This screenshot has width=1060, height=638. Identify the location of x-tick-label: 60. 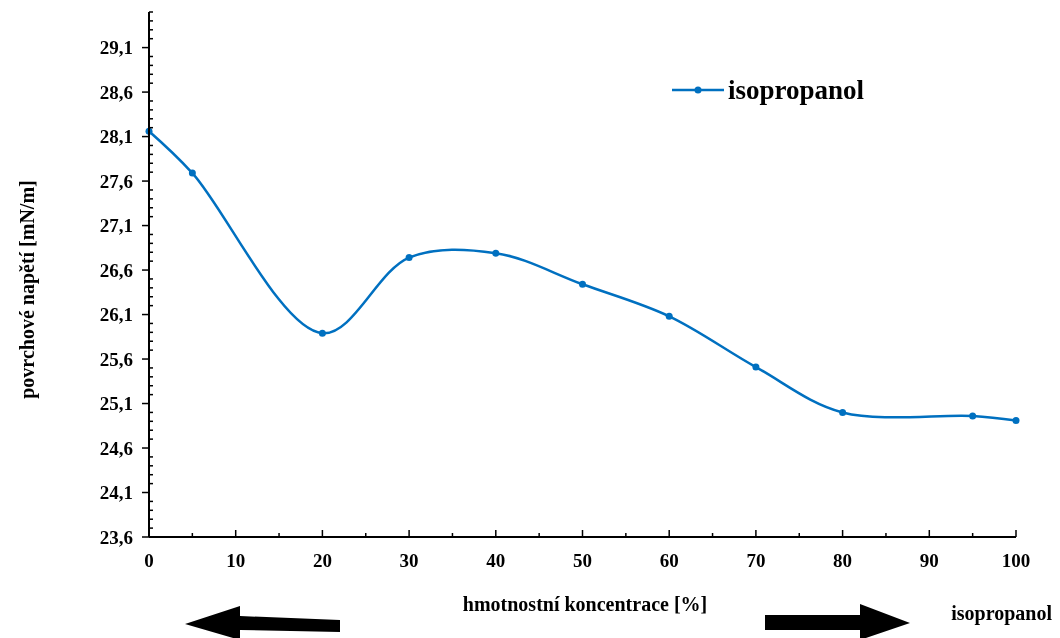
(669, 560).